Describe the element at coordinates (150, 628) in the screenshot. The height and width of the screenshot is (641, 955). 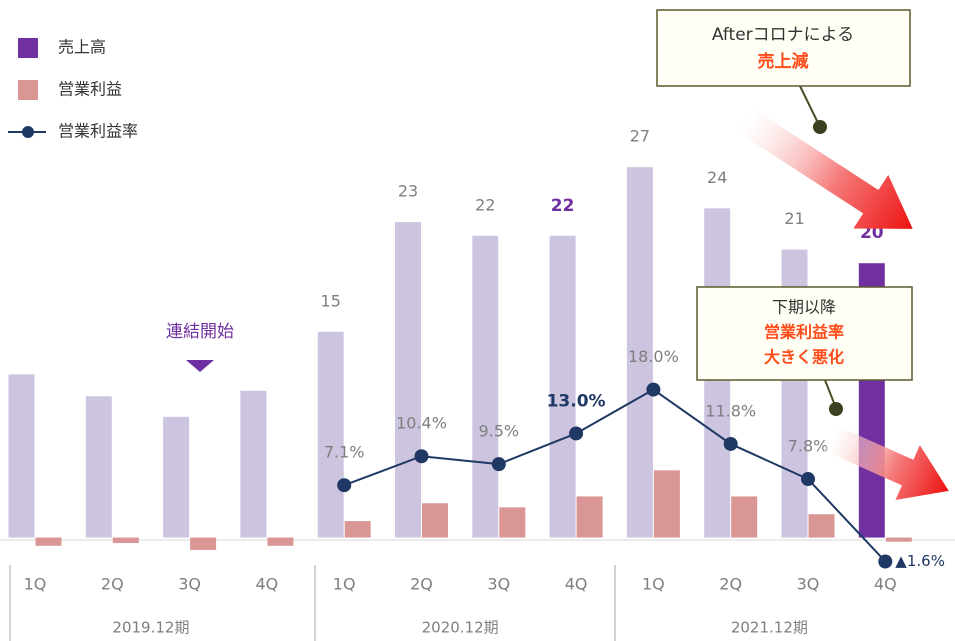
I see `group-label: 2019.12期` at that location.